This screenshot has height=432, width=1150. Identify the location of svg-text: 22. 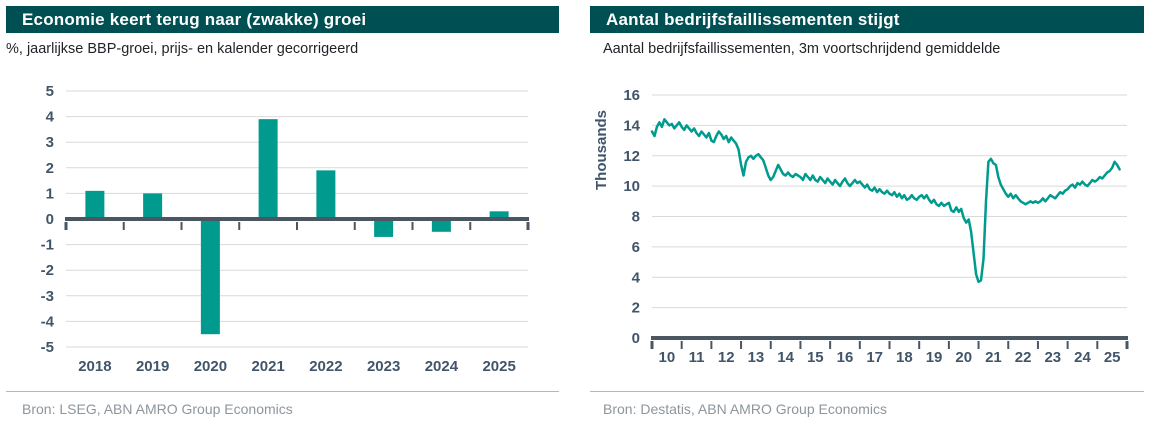
(1023, 357).